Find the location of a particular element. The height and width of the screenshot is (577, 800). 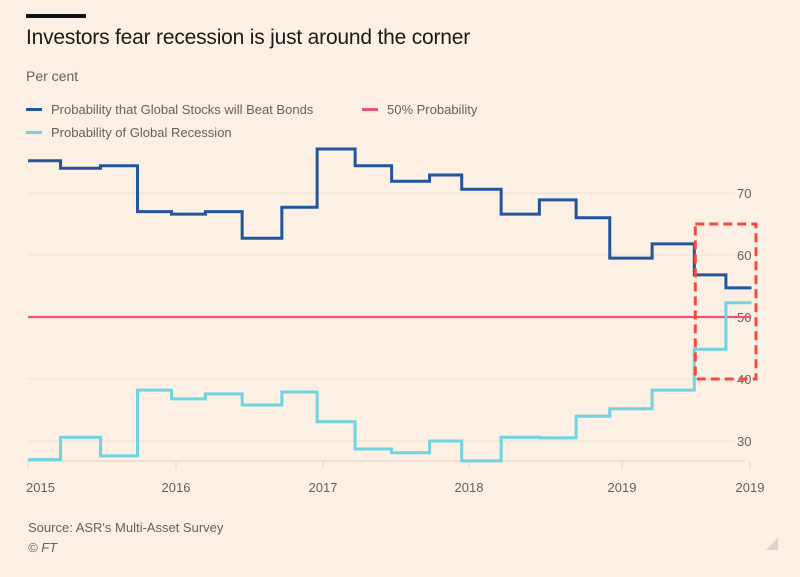

x-tick-label: 2015 is located at coordinates (40, 487).